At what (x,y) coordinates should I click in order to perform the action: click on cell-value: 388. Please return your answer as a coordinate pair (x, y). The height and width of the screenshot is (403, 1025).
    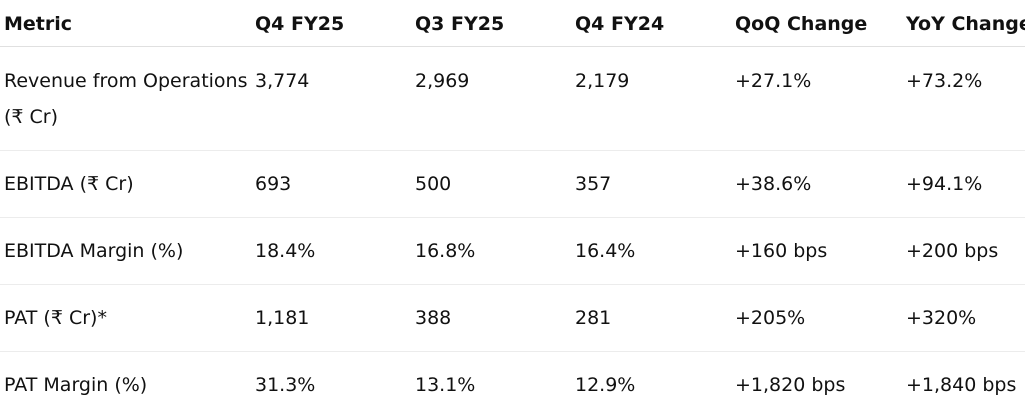
    Looking at the image, I should click on (492, 318).